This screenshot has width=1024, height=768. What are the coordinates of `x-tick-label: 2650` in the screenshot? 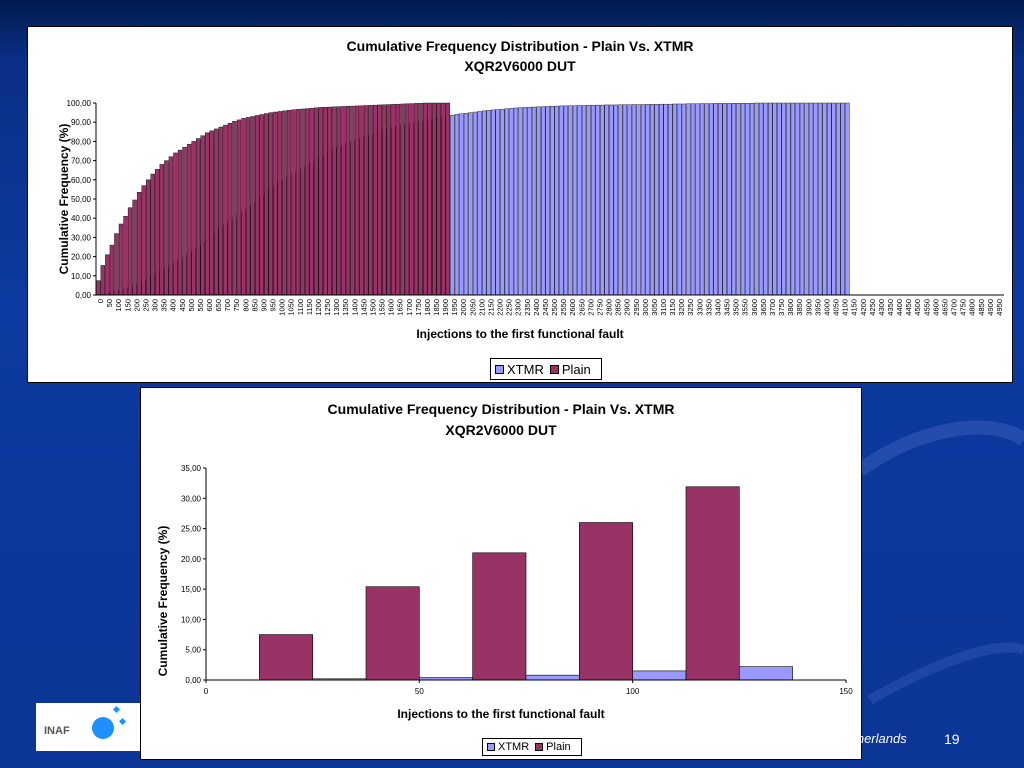 It's located at (581, 307).